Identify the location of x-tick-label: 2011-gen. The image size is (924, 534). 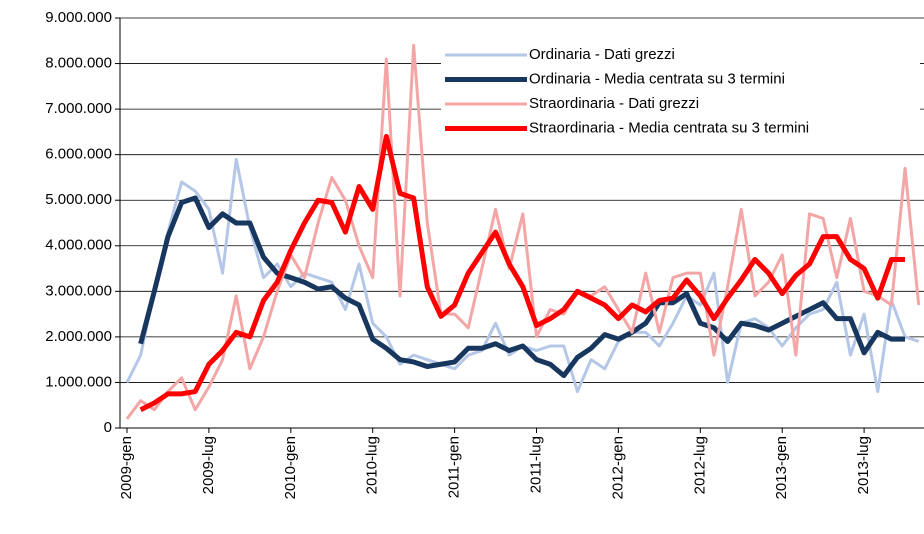
(454, 467).